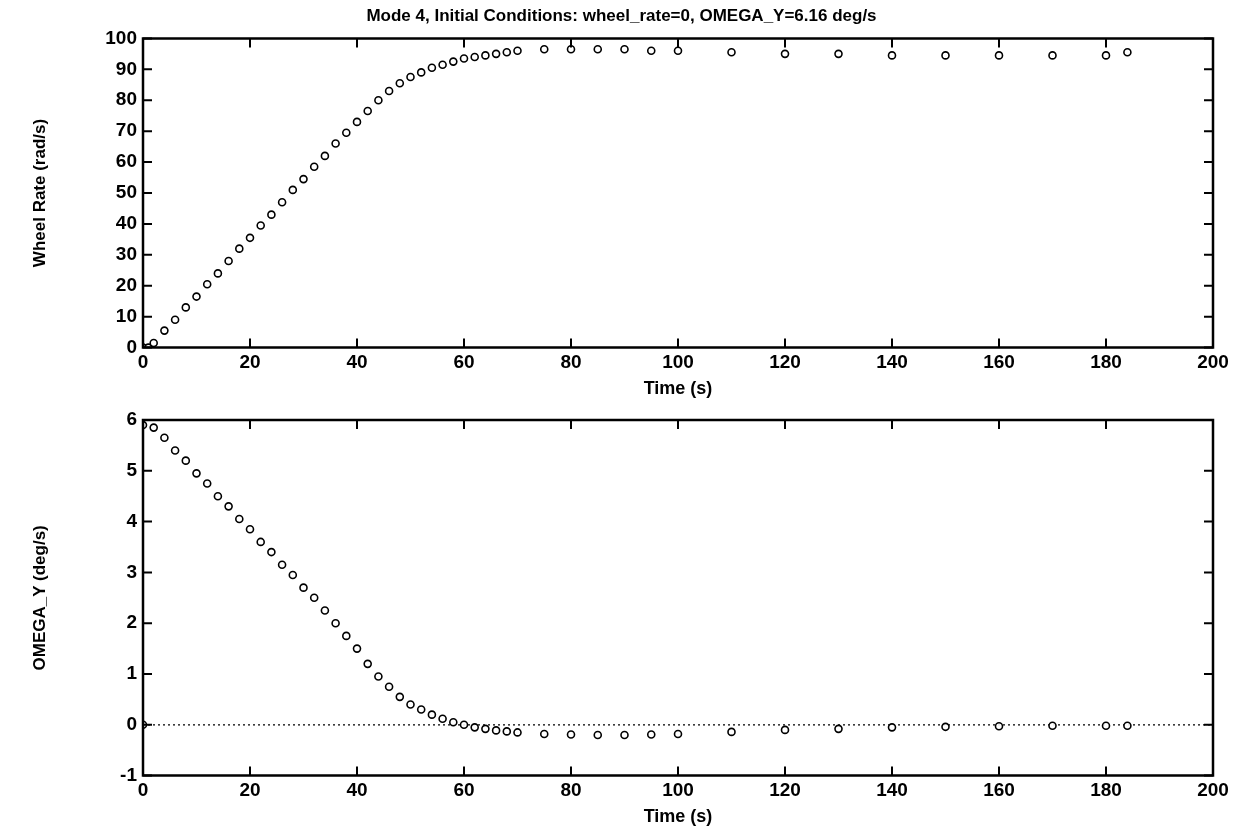  I want to click on y-tick-label: 30, so click(126, 254).